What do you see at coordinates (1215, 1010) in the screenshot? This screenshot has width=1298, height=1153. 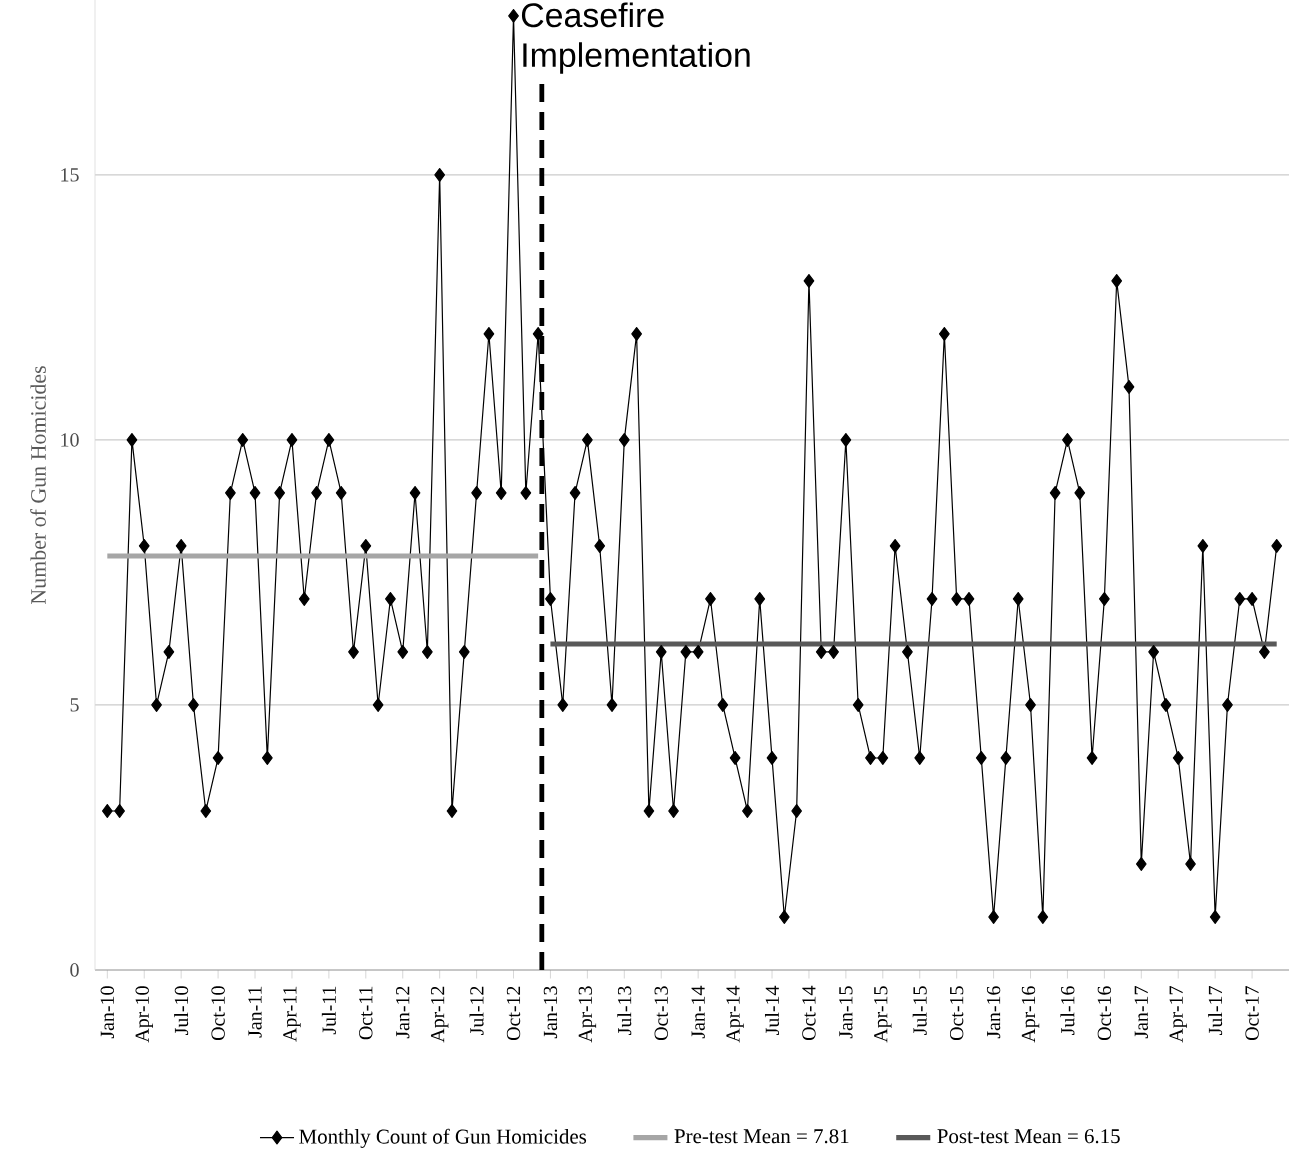 I see `x-tick-label: Jul-17` at bounding box center [1215, 1010].